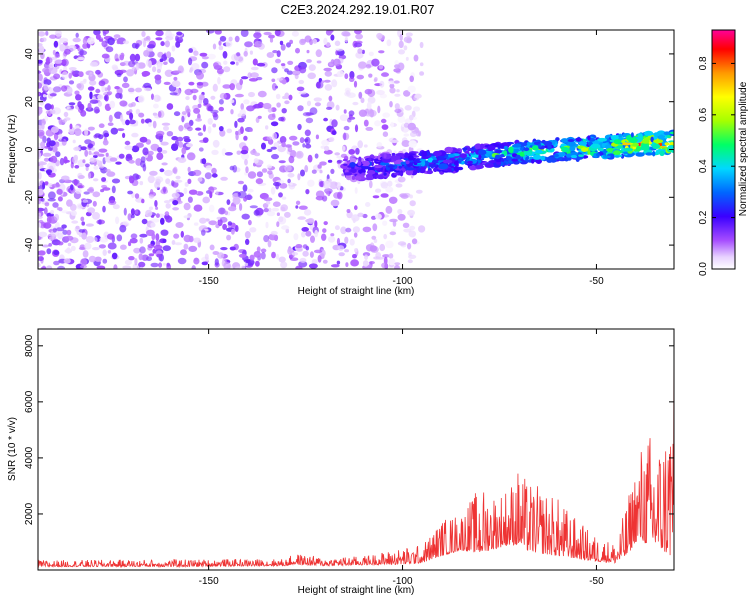 The height and width of the screenshot is (600, 750). Describe the element at coordinates (357, 9) in the screenshot. I see `page-title: C2E3.2024.292.19.01.R07` at that location.